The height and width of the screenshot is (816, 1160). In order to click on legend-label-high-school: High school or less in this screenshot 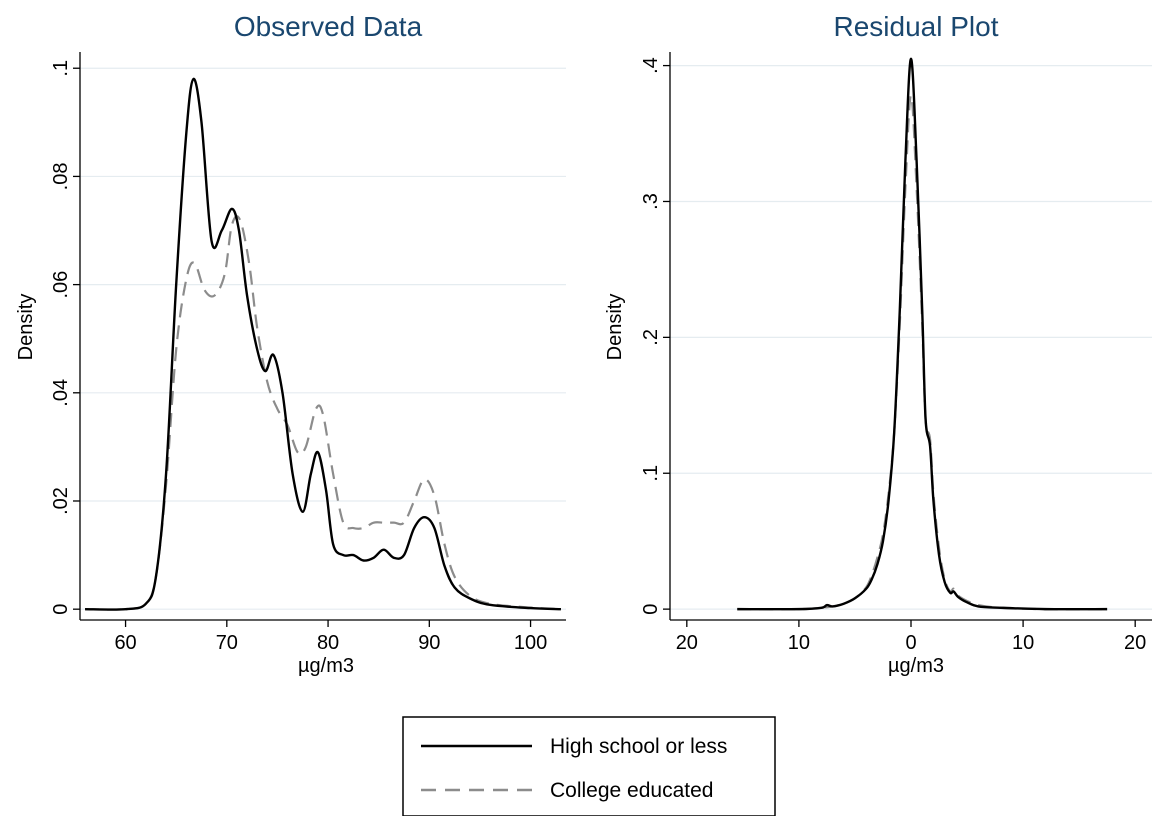, I will do `click(638, 746)`.